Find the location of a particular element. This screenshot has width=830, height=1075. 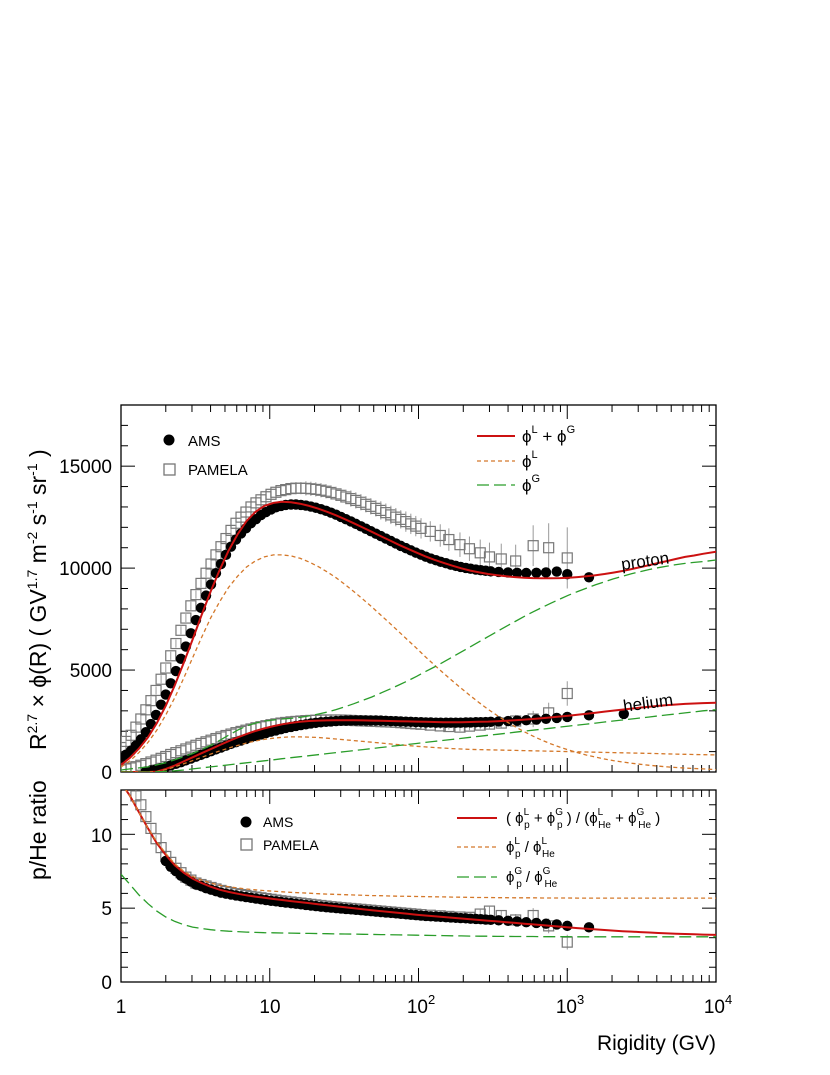

x-tick-labels: 1 10 10² 10³ 10⁴ is located at coordinates (424, 1005).